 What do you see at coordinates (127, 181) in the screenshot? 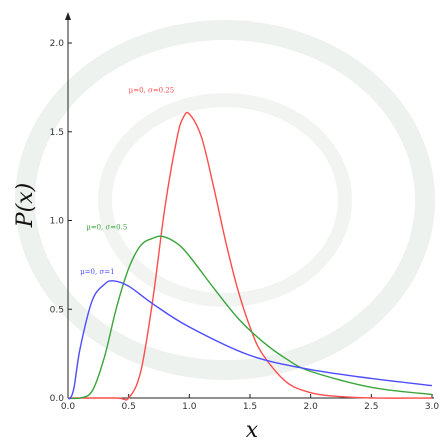
I see `curve-labels: μ=0, σ=0.25 μ=0, σ=0.5 μ=0, σ=1` at bounding box center [127, 181].